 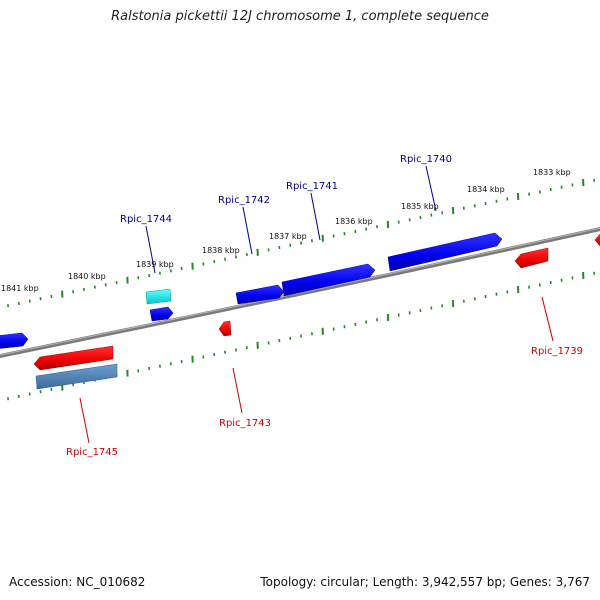 What do you see at coordinates (221, 250) in the screenshot?
I see `kbp-label: 1838 kbp` at bounding box center [221, 250].